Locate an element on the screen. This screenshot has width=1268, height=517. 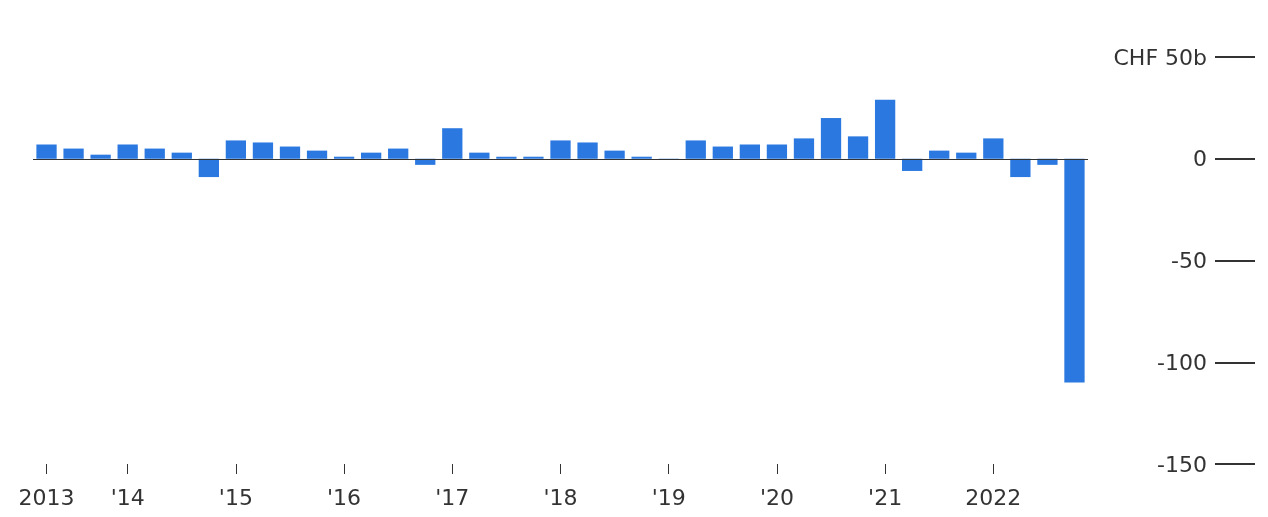
x-tick-label: '21 is located at coordinates (885, 497).